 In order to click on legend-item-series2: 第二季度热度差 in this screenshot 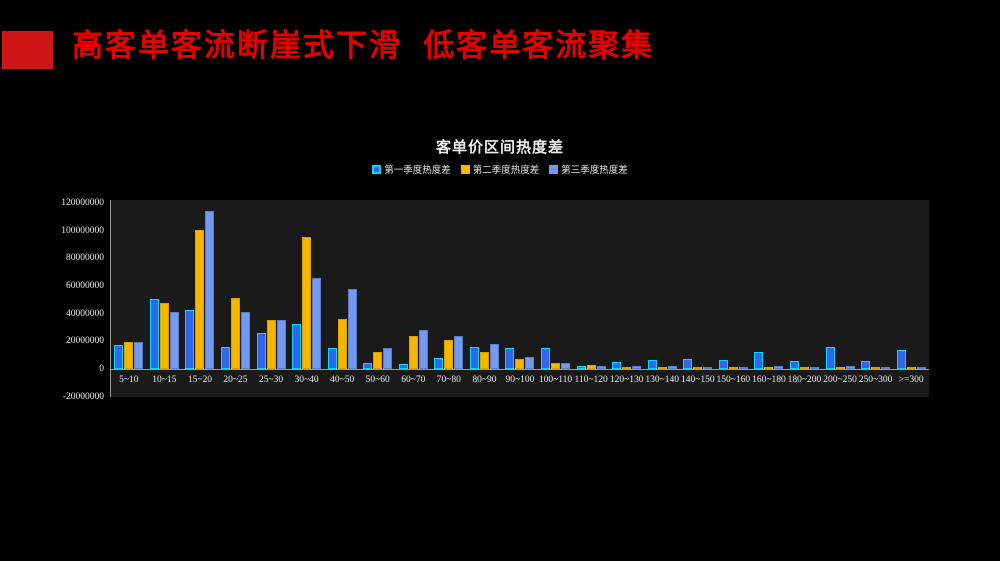, I will do `click(500, 169)`.